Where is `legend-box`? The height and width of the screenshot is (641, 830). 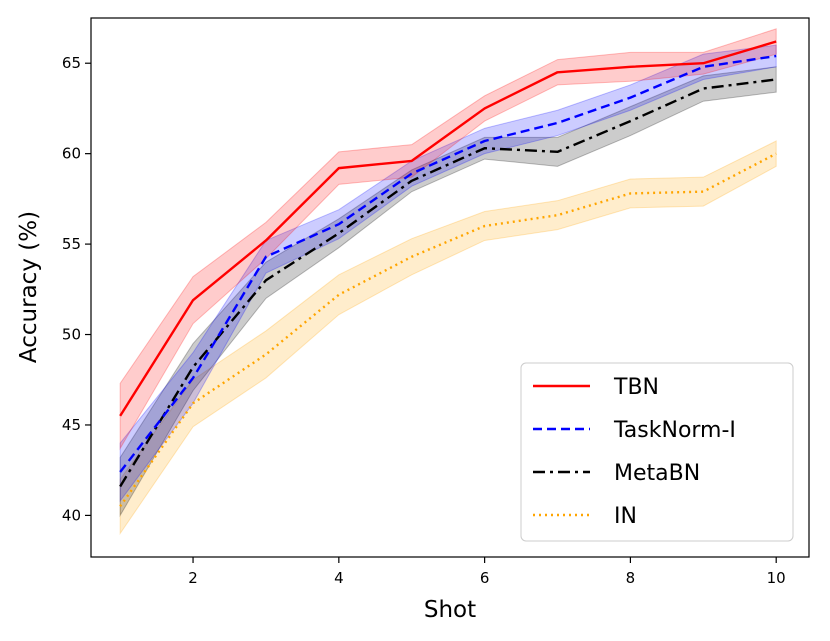
legend-box is located at coordinates (657, 452).